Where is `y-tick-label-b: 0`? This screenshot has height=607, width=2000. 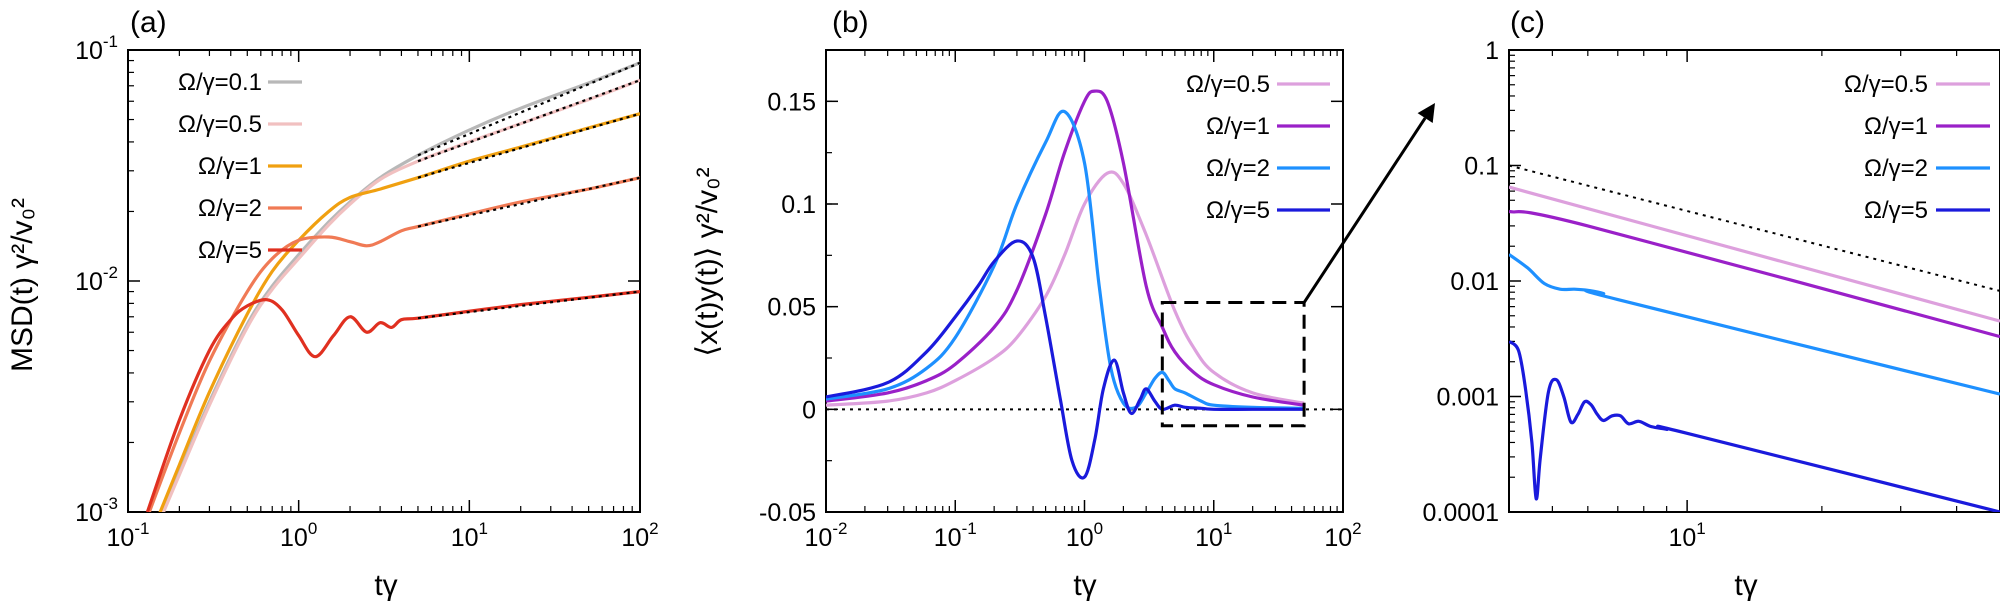 y-tick-label-b: 0 is located at coordinates (809, 410).